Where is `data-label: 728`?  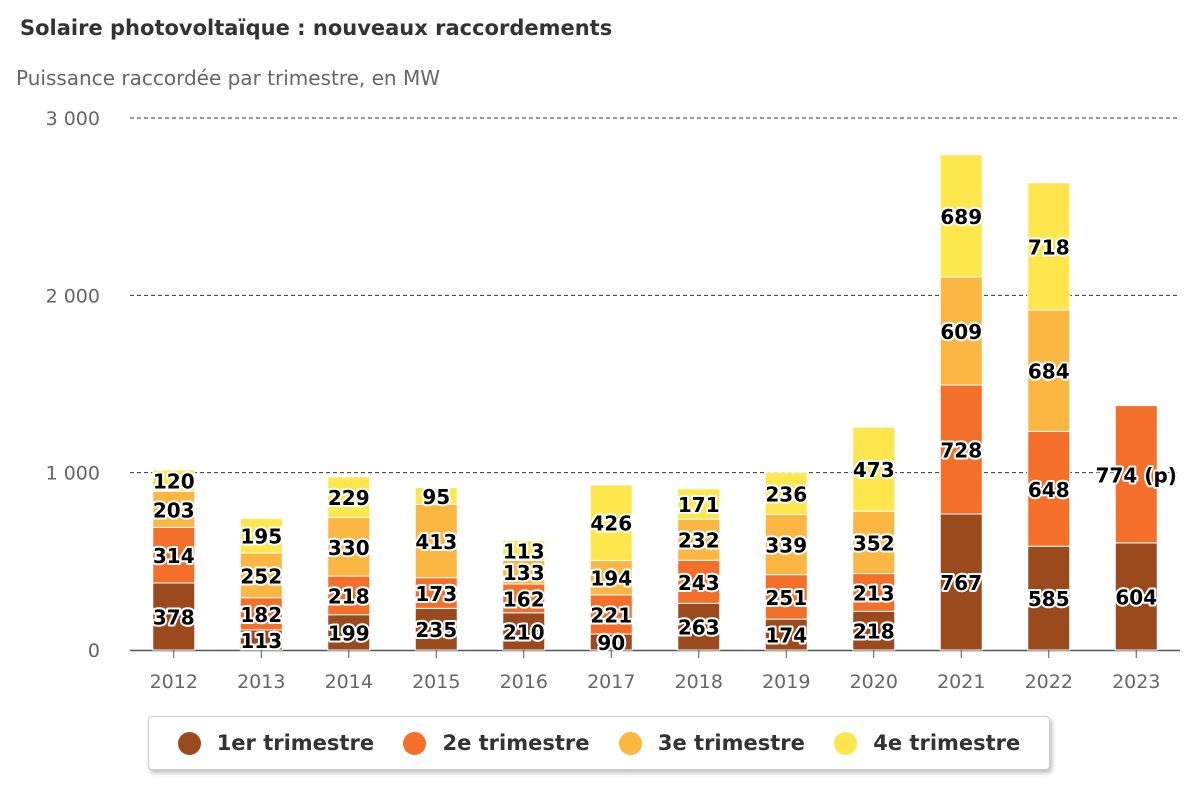 data-label: 728 is located at coordinates (961, 450).